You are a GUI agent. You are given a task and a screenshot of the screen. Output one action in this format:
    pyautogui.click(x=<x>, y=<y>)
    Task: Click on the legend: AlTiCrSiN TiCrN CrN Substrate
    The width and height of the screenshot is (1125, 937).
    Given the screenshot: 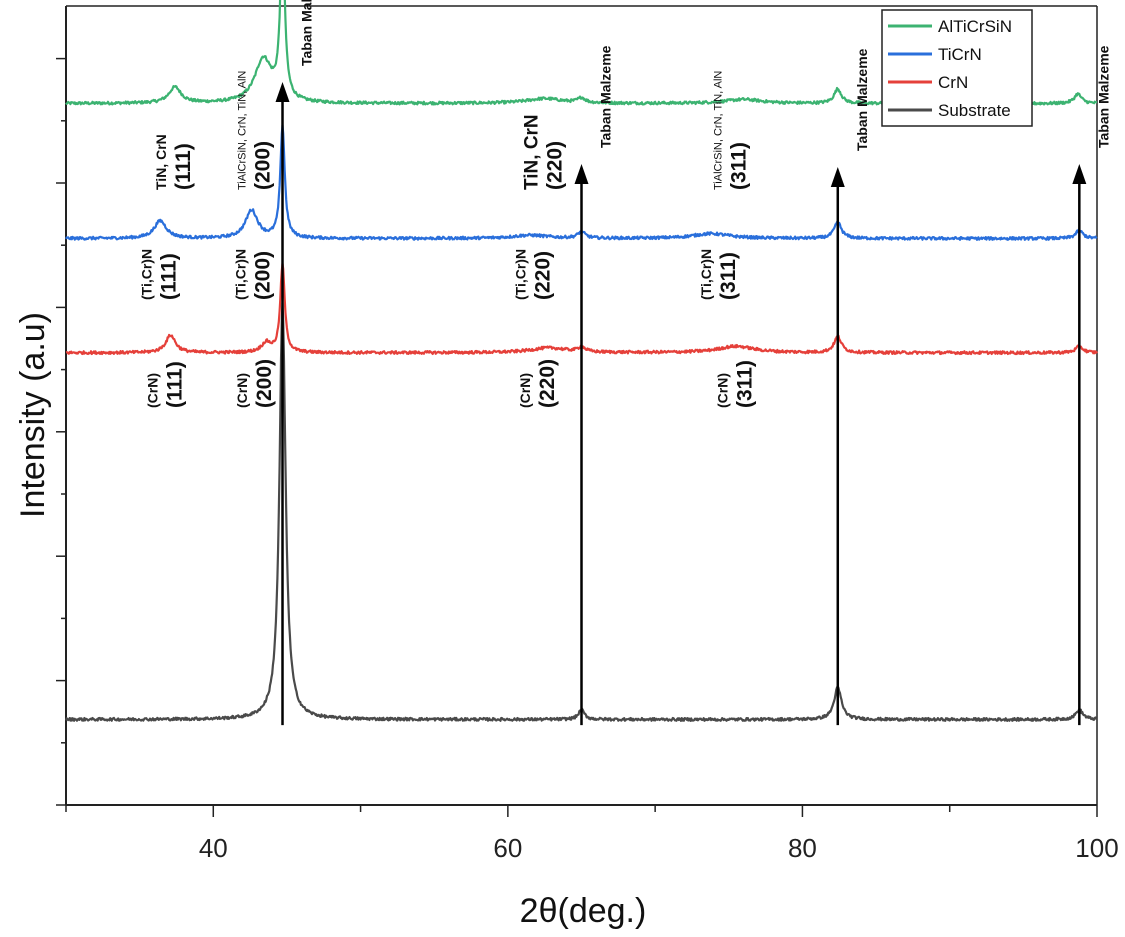 What is the action you would take?
    pyautogui.click(x=957, y=68)
    